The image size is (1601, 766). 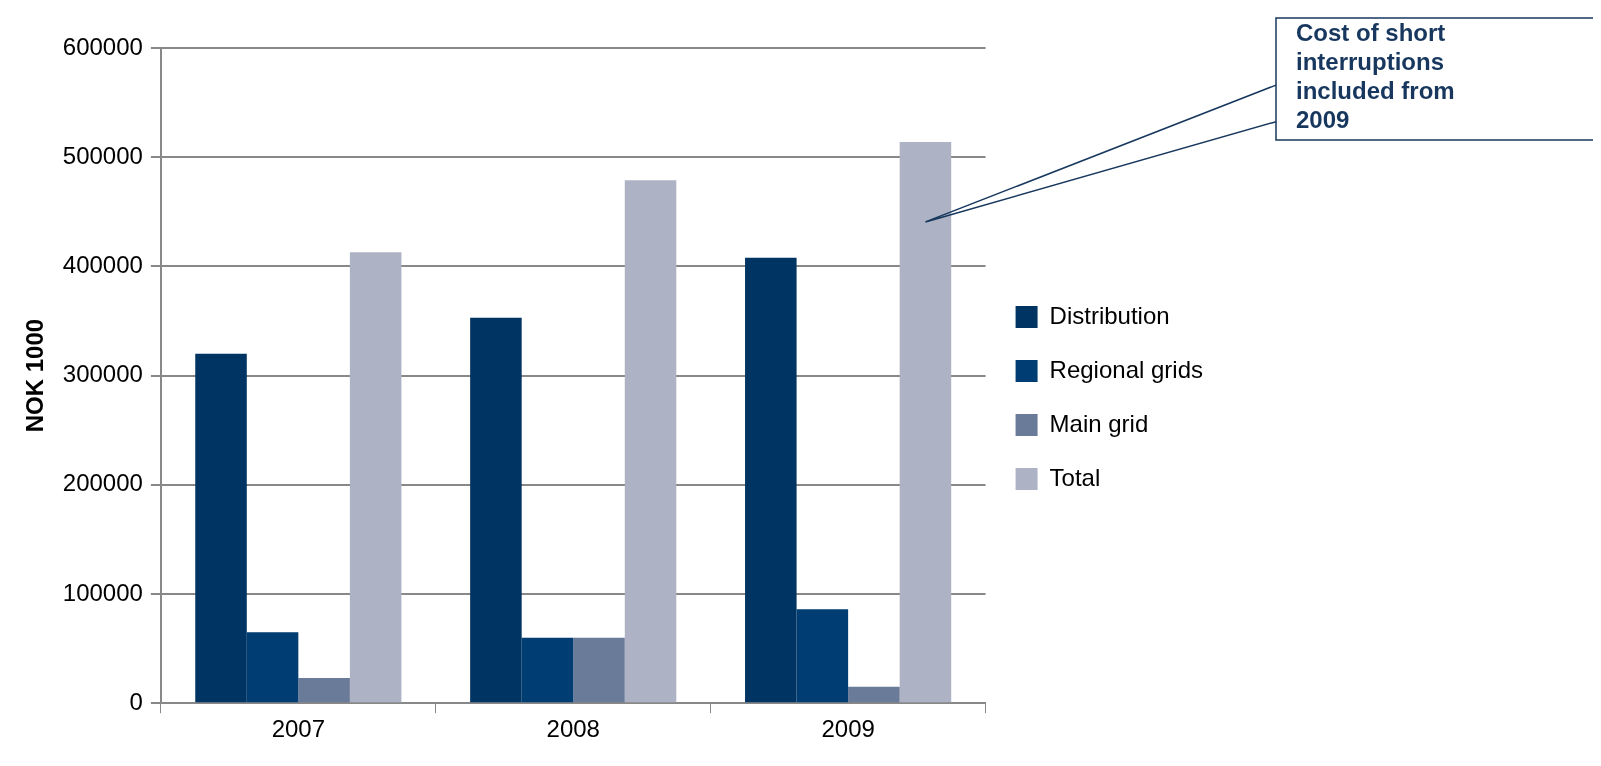 I want to click on y-tick-label: 100000, so click(x=102, y=592).